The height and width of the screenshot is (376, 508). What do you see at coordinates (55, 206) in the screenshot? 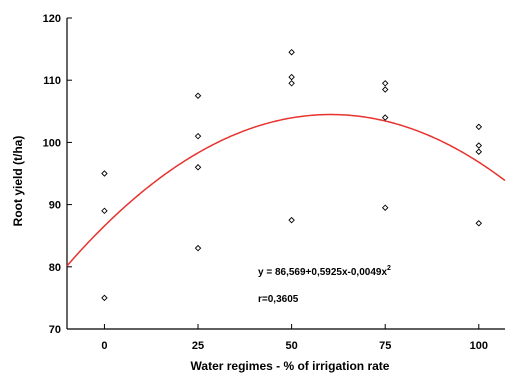
I see `y-tick-label: 90` at bounding box center [55, 206].